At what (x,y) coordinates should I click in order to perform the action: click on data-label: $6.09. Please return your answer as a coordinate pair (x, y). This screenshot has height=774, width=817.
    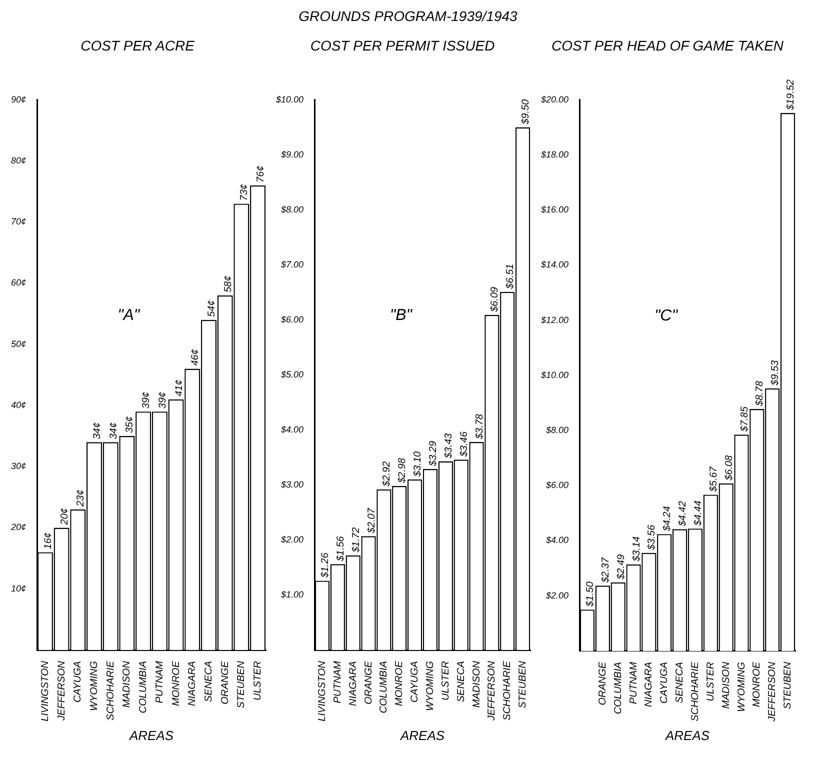
    Looking at the image, I should click on (495, 299).